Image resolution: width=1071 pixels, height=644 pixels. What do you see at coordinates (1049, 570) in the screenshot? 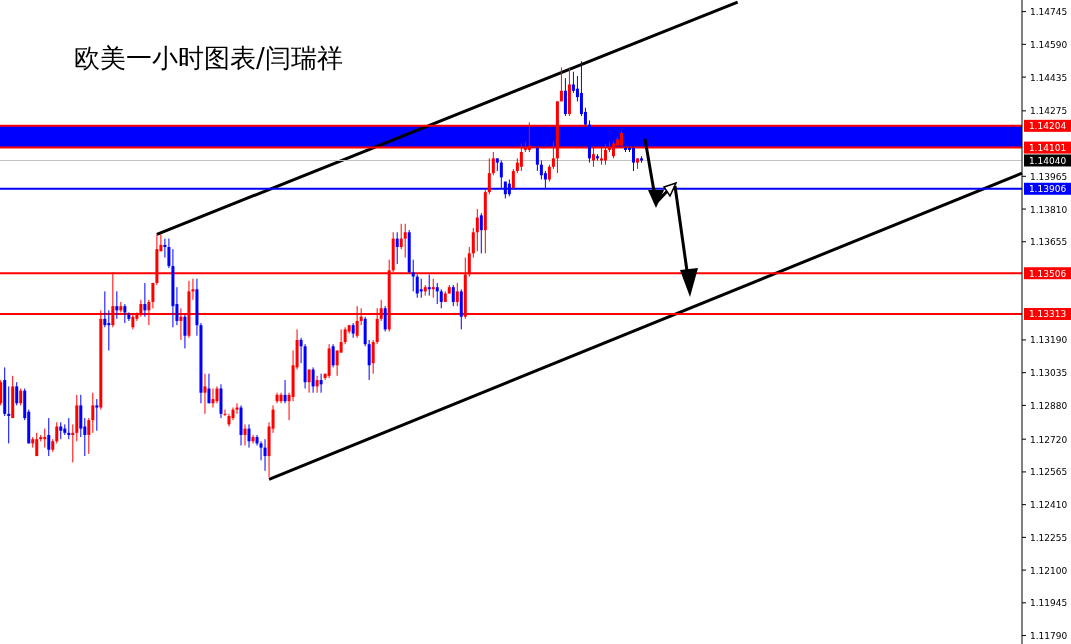
I see `y-tick-label: 1.12100` at bounding box center [1049, 570].